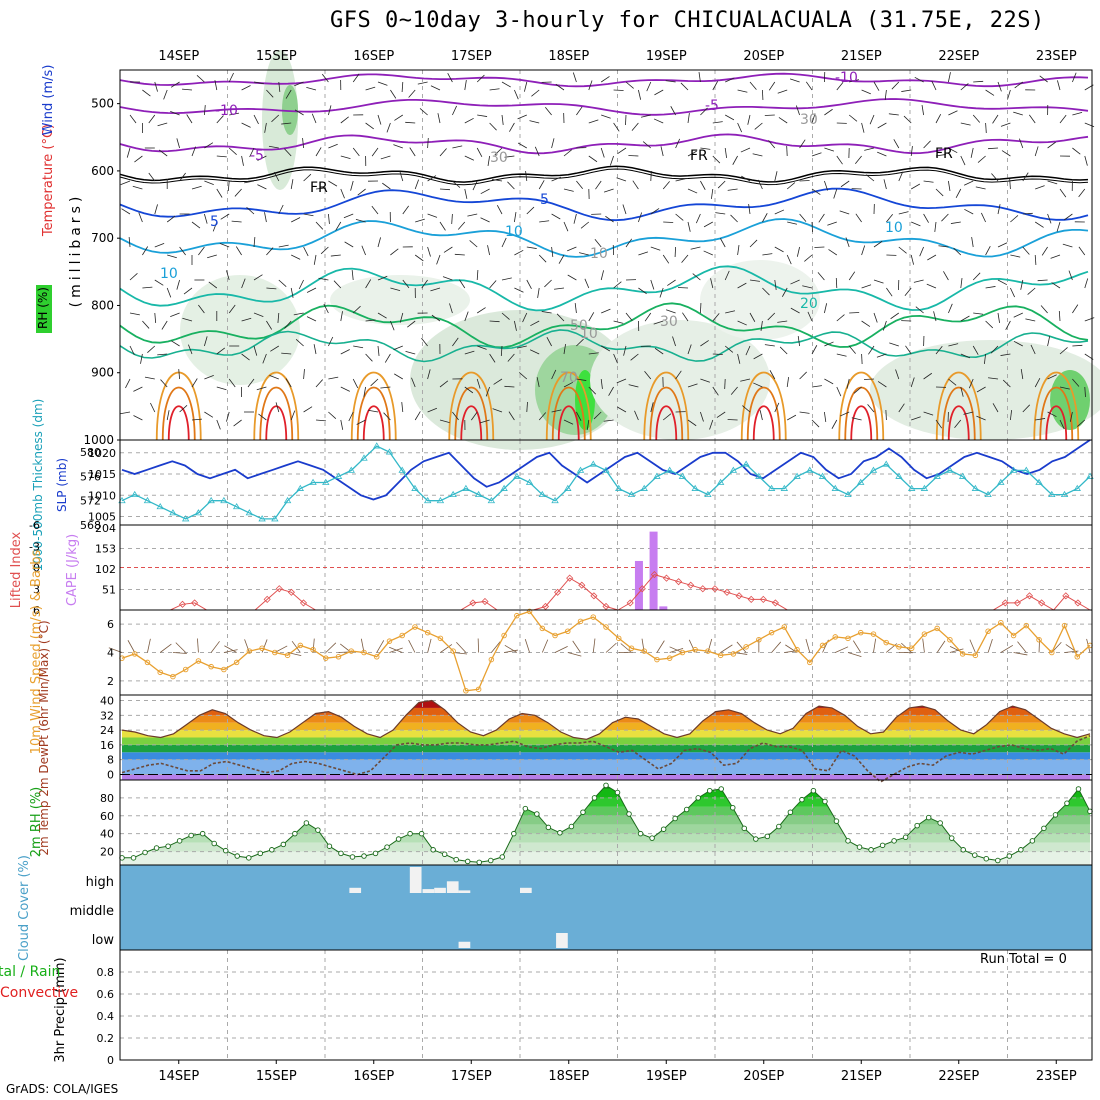  Describe the element at coordinates (606, 482) in the screenshot. I see `thickness-line` at that location.